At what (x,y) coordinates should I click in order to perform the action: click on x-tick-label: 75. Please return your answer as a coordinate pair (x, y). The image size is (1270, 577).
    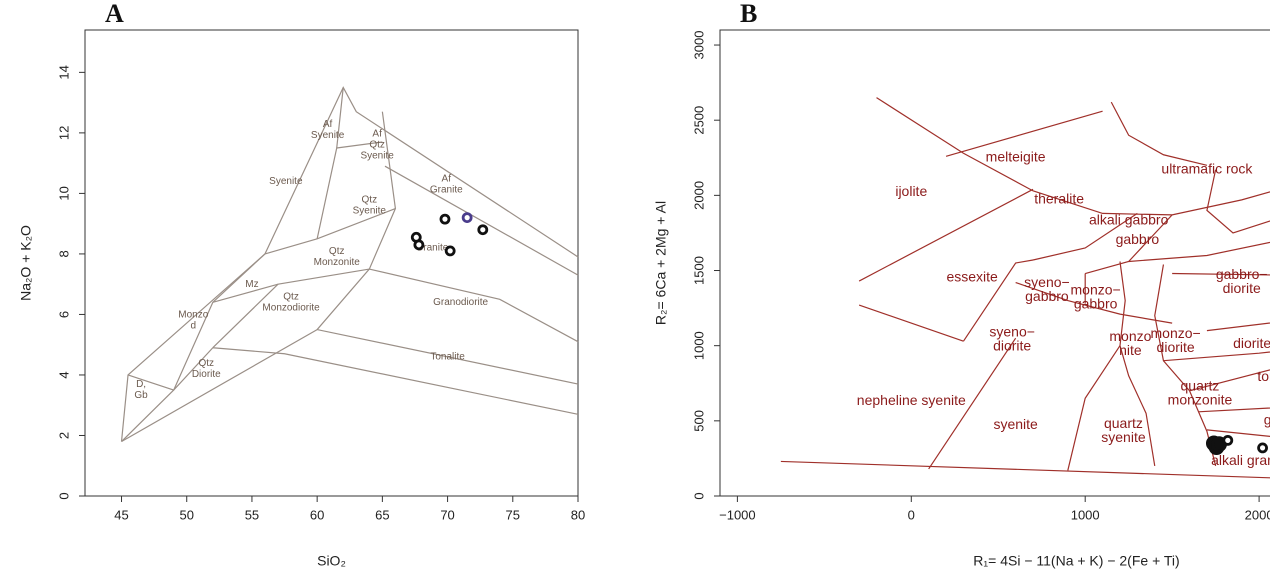
    Looking at the image, I should click on (513, 514).